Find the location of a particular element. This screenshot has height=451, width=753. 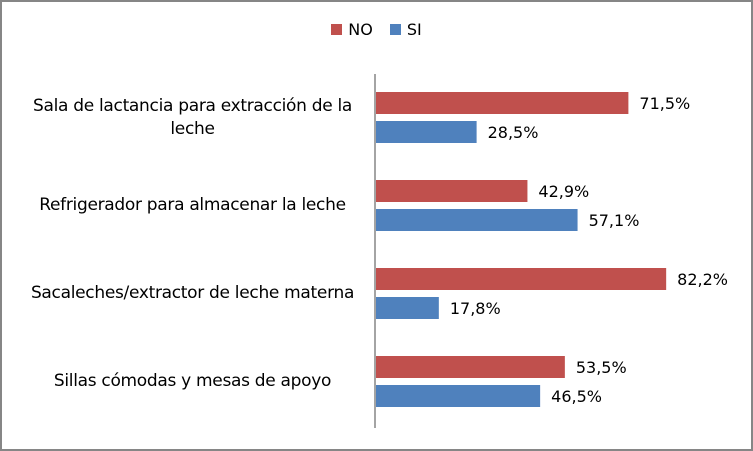

category-label-line: Sillas cómodas y mesas de apoyo is located at coordinates (192, 381).